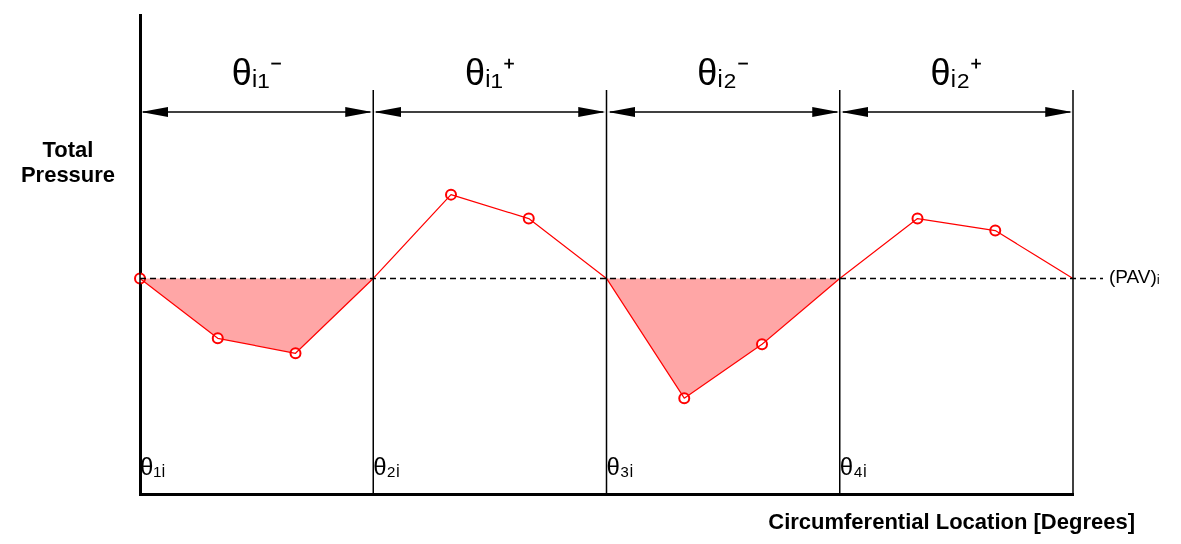 The width and height of the screenshot is (1181, 544). What do you see at coordinates (723, 72) in the screenshot?
I see `text: θᵢ₂⁻` at bounding box center [723, 72].